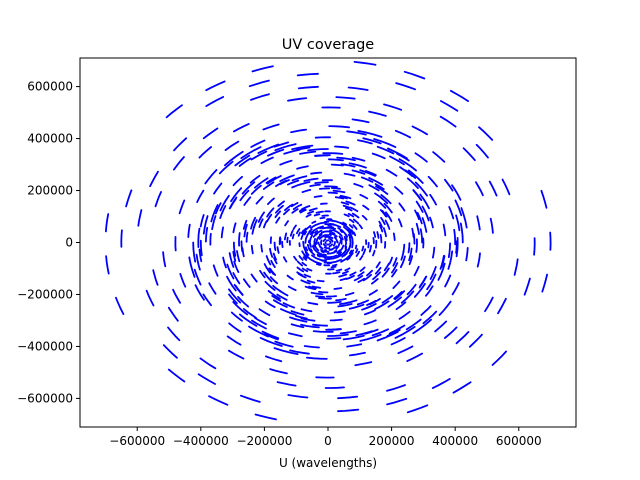 The height and width of the screenshot is (480, 640). What do you see at coordinates (325, 437) in the screenshot?
I see `x-axis: −600000 −400000 −200000 0 200000 400000 600000` at bounding box center [325, 437].